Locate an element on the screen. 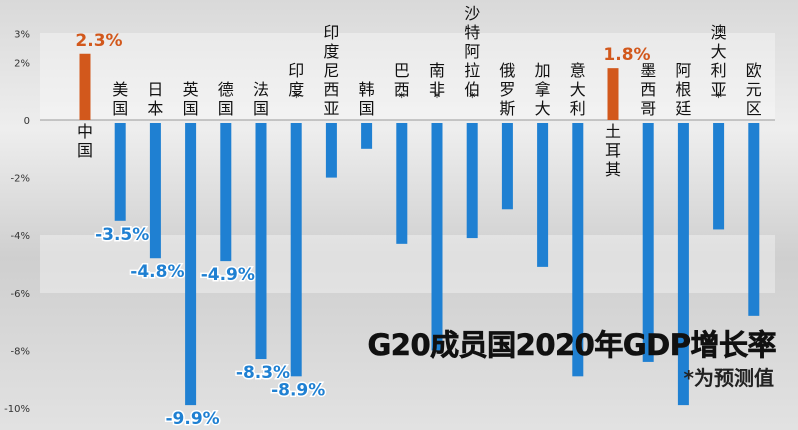 The height and width of the screenshot is (430, 798). category-label: 德国 is located at coordinates (226, 99).